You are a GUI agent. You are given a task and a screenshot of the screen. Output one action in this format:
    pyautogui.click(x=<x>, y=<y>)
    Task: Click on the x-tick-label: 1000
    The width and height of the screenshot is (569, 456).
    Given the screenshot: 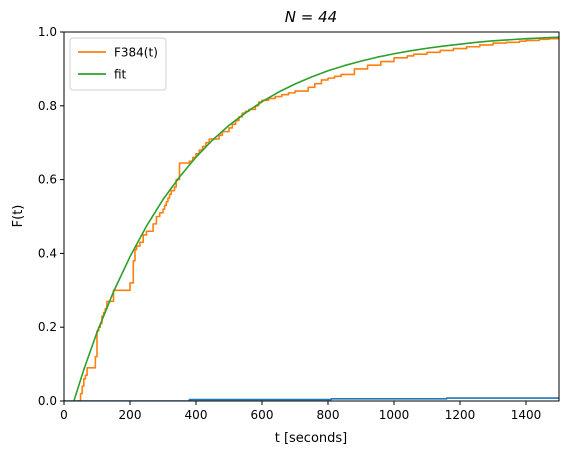 What is the action you would take?
    pyautogui.click(x=394, y=415)
    